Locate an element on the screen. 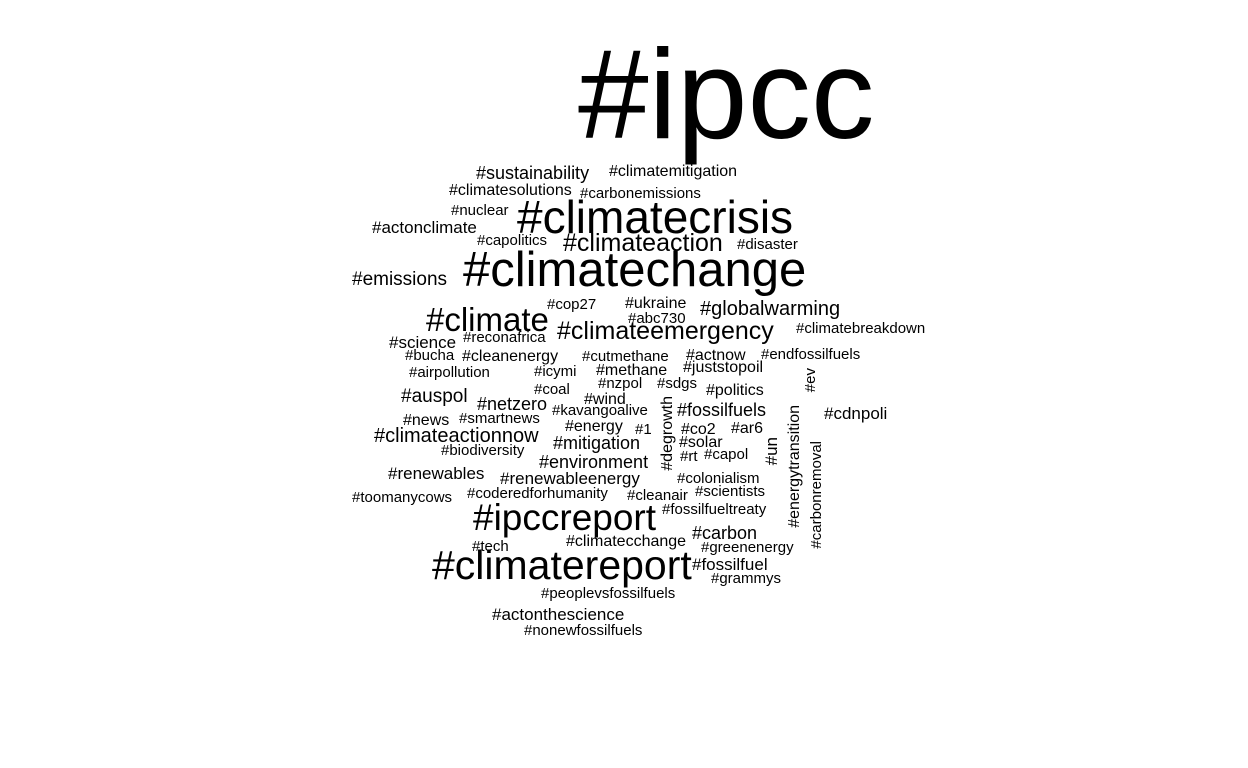  word-fossilfueltreaty: #fossilfueltreaty is located at coordinates (714, 509).